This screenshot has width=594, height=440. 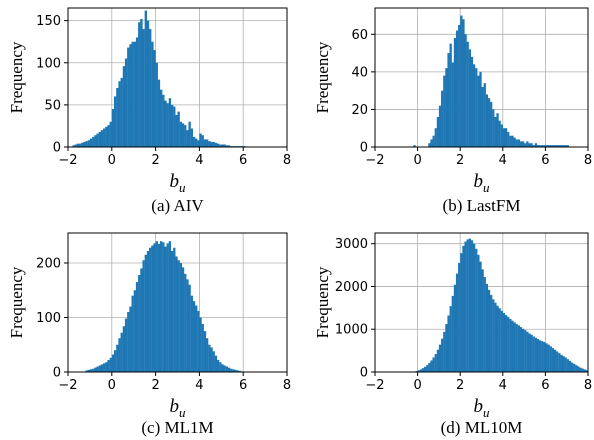 I want to click on x-axis-label-main: b, so click(x=175, y=406).